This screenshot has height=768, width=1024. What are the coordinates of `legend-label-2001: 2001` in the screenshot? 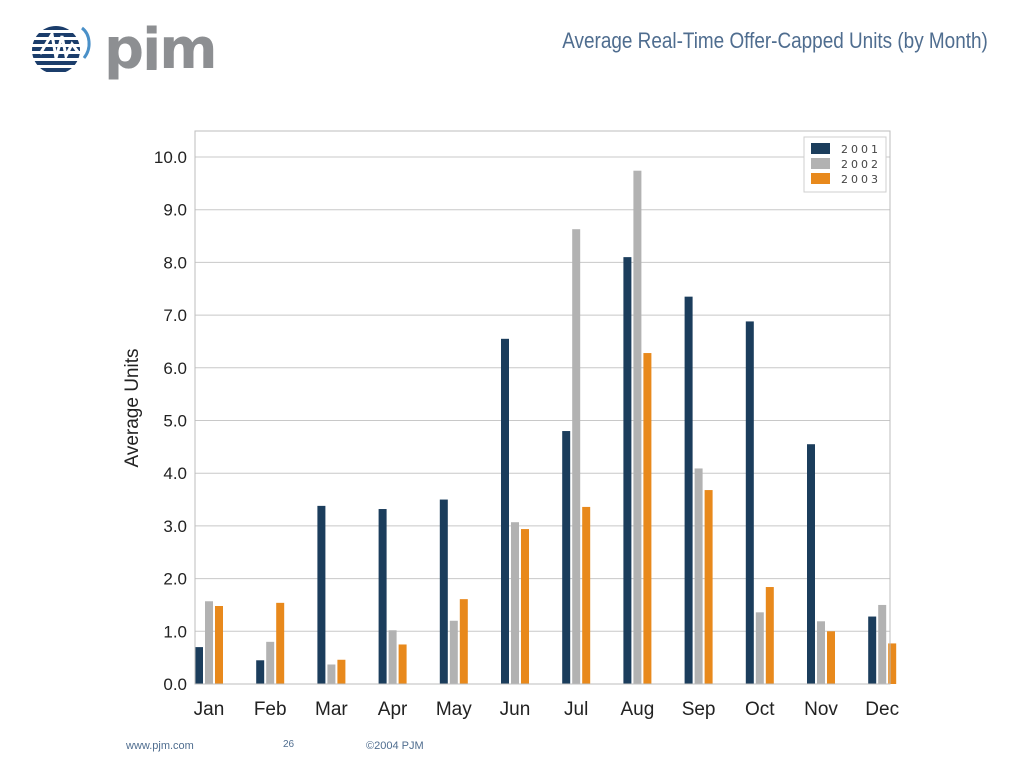 It's located at (861, 149).